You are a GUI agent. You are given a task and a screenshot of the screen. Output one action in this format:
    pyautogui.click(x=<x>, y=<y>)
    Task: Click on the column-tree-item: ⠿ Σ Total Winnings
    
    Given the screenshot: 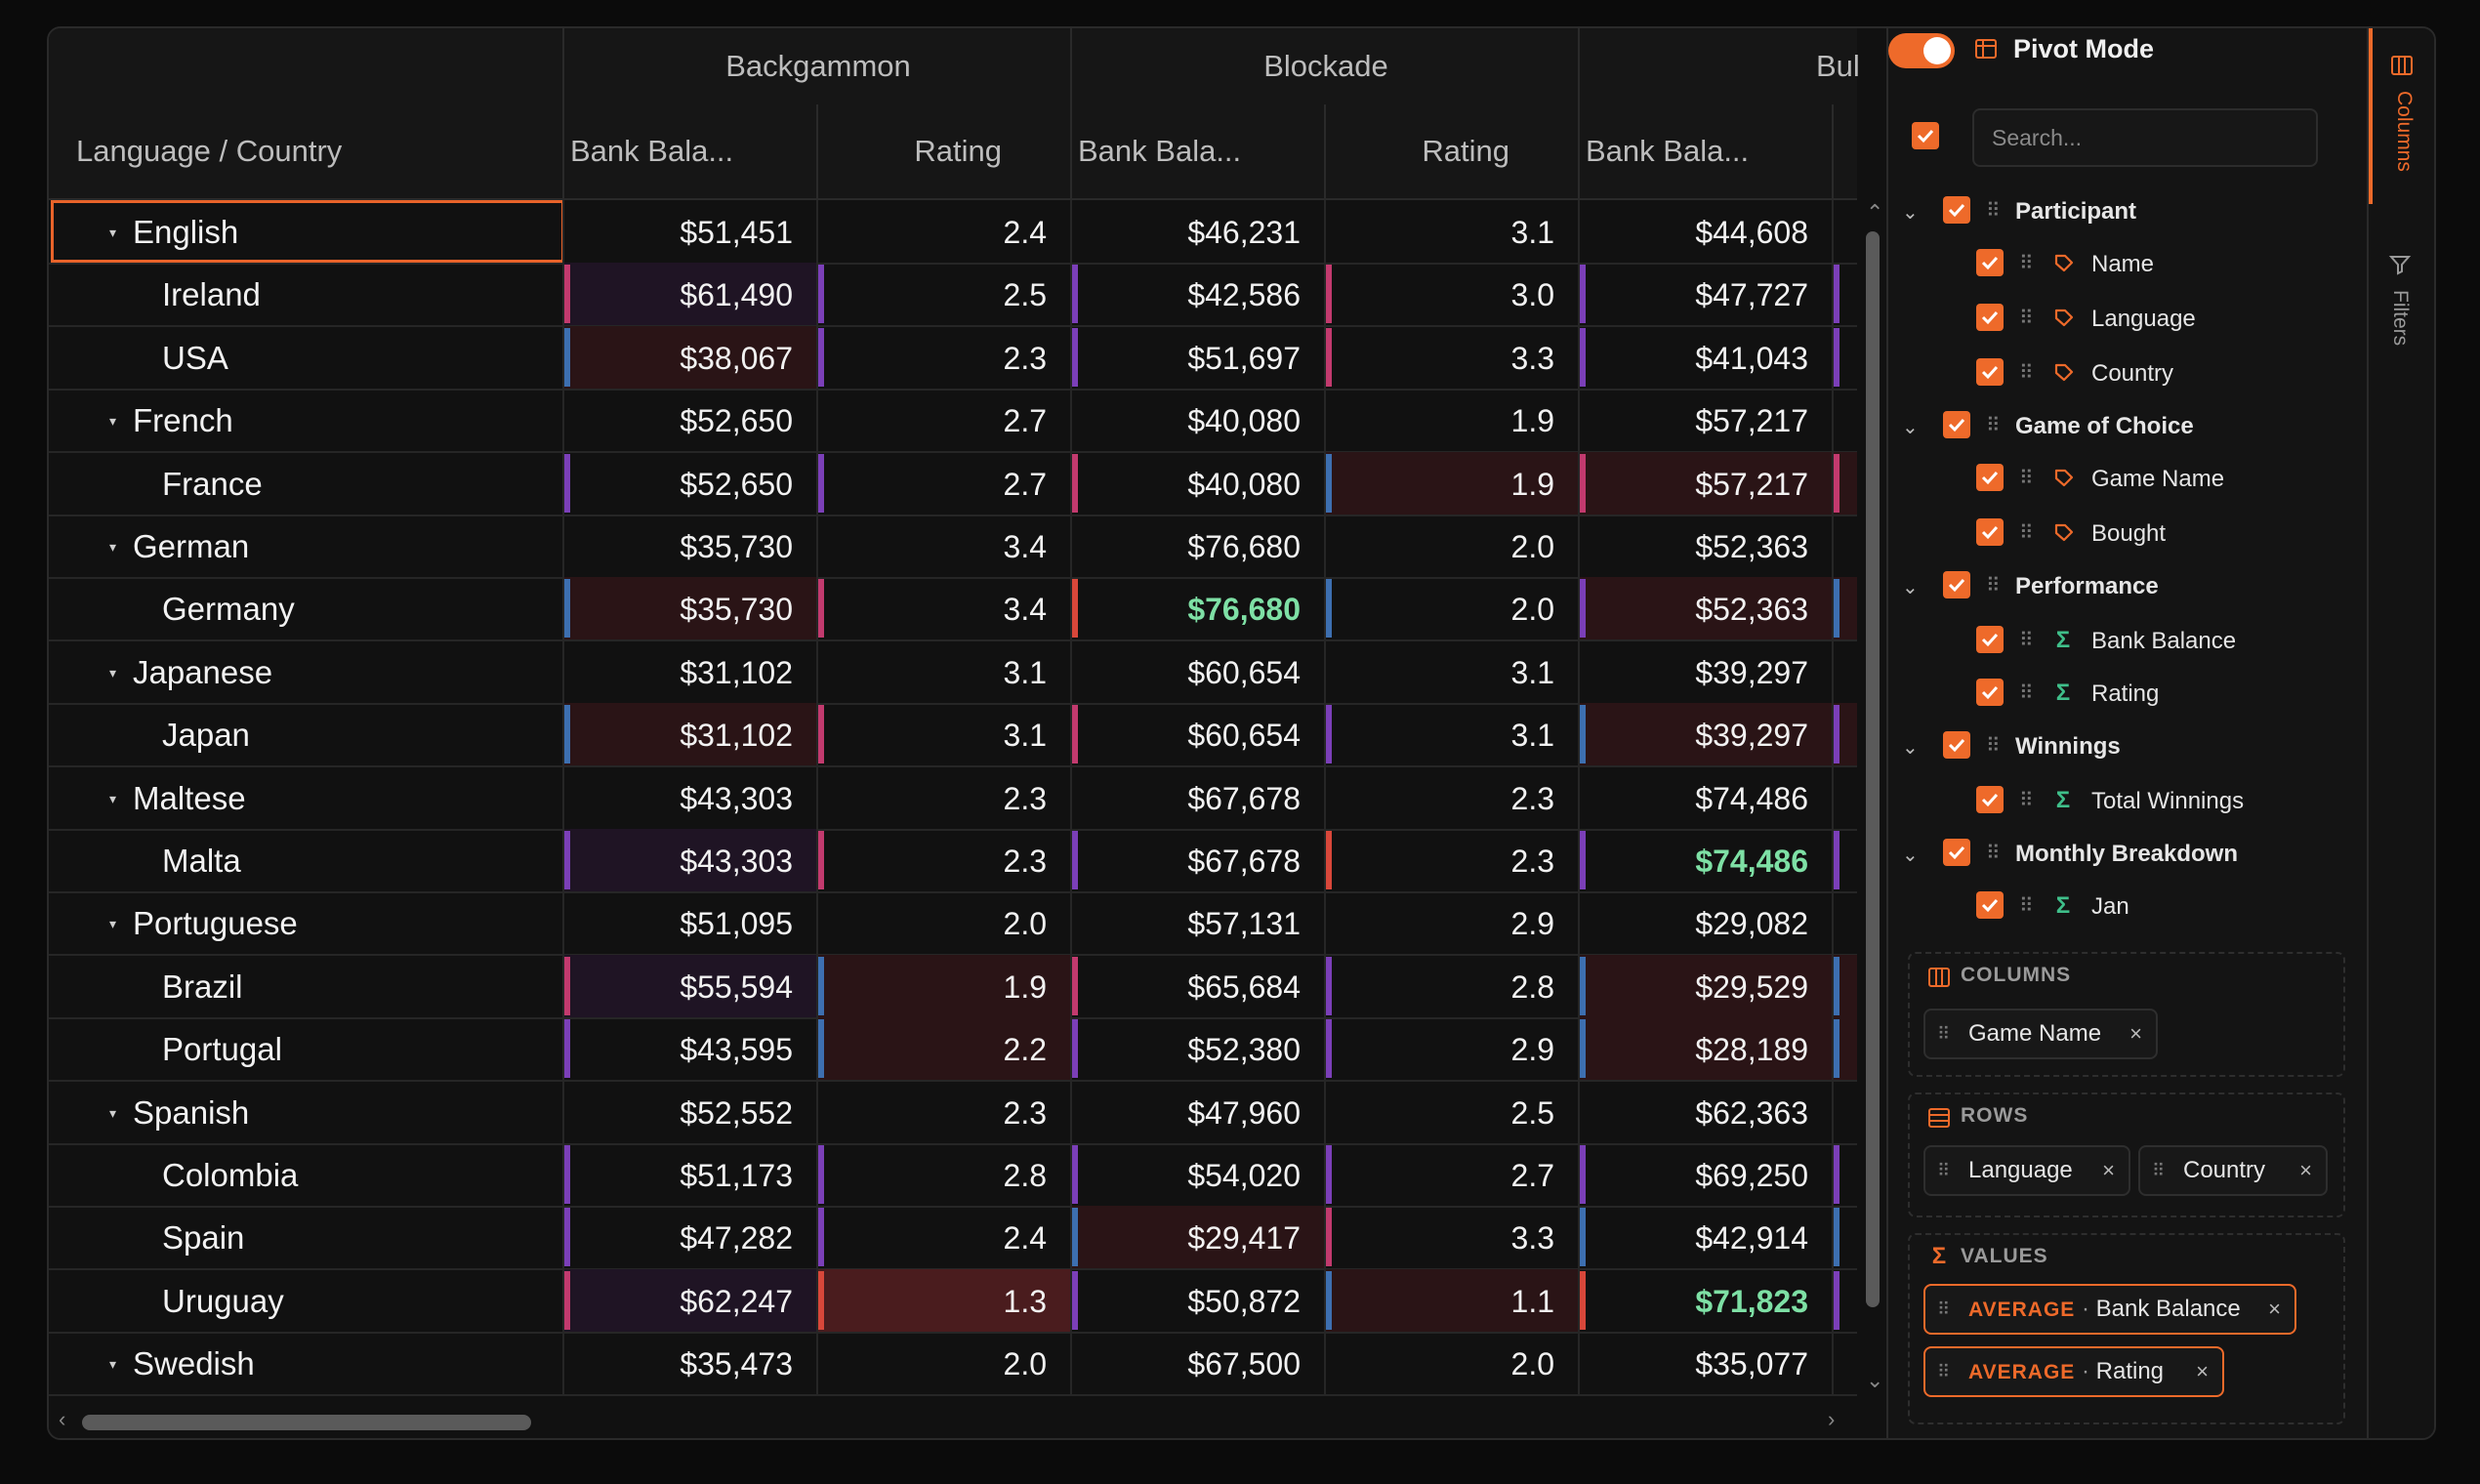 What is the action you would take?
    pyautogui.click(x=2128, y=804)
    